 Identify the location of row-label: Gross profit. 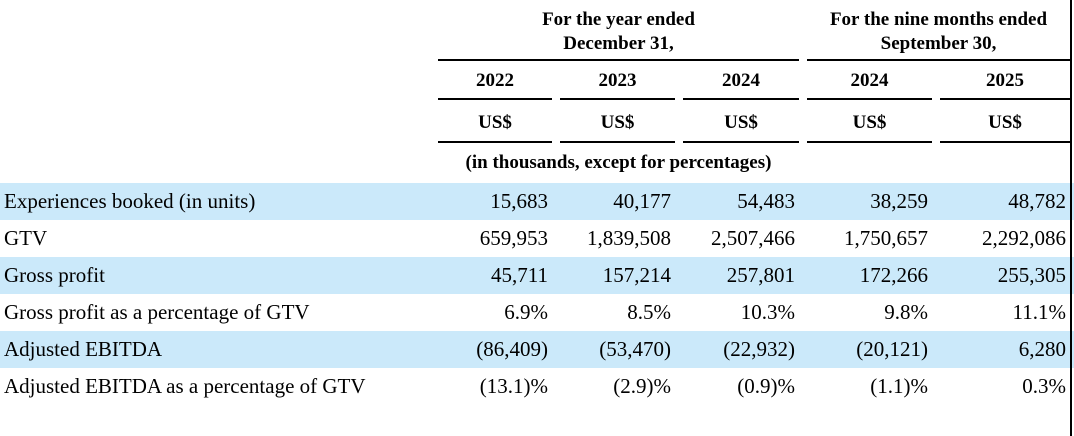
(54, 275).